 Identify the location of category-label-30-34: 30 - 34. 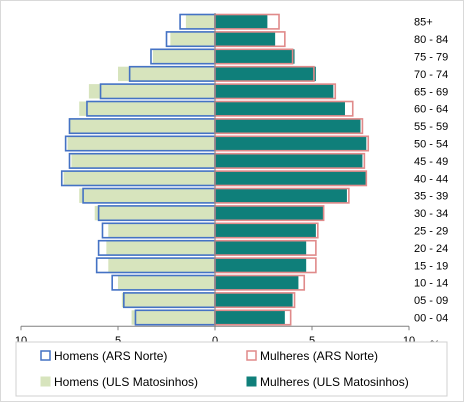
(431, 214).